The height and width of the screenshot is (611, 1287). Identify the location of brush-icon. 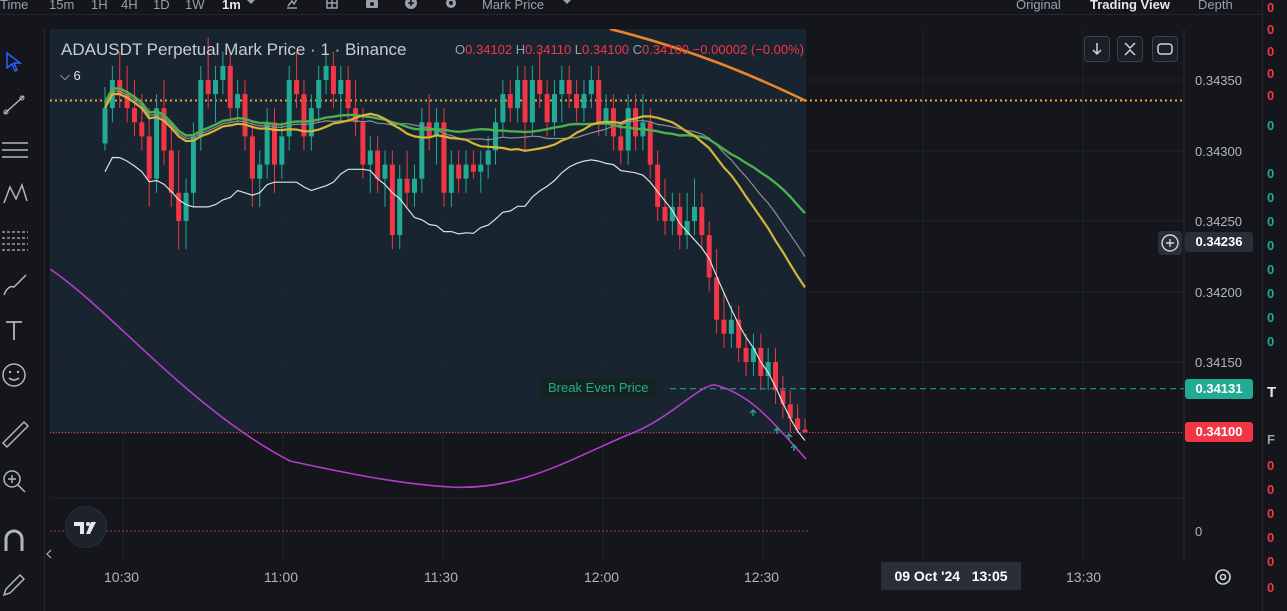
(15, 284).